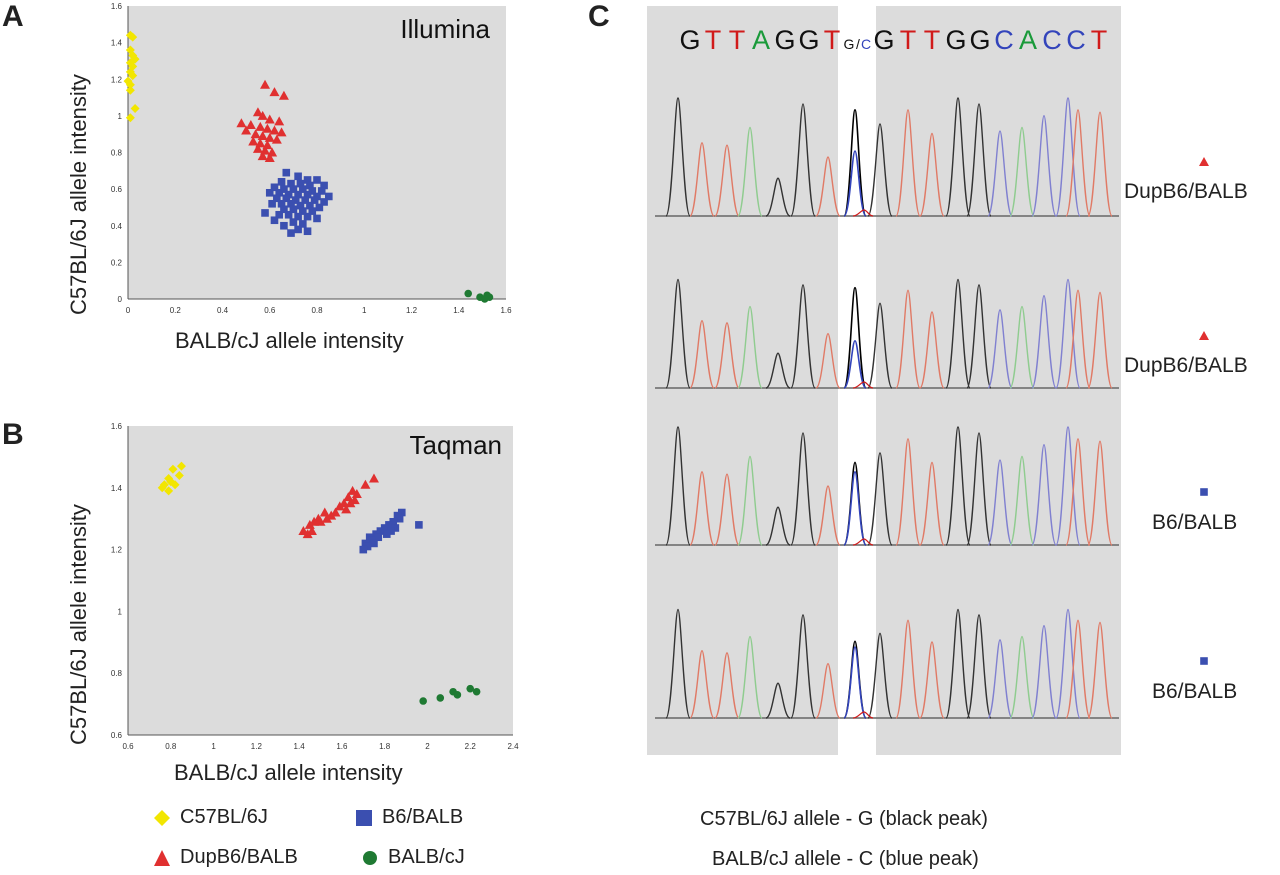 This screenshot has height=875, width=1280. What do you see at coordinates (270, 310) in the screenshot?
I see `x-tick-label: 0.6` at bounding box center [270, 310].